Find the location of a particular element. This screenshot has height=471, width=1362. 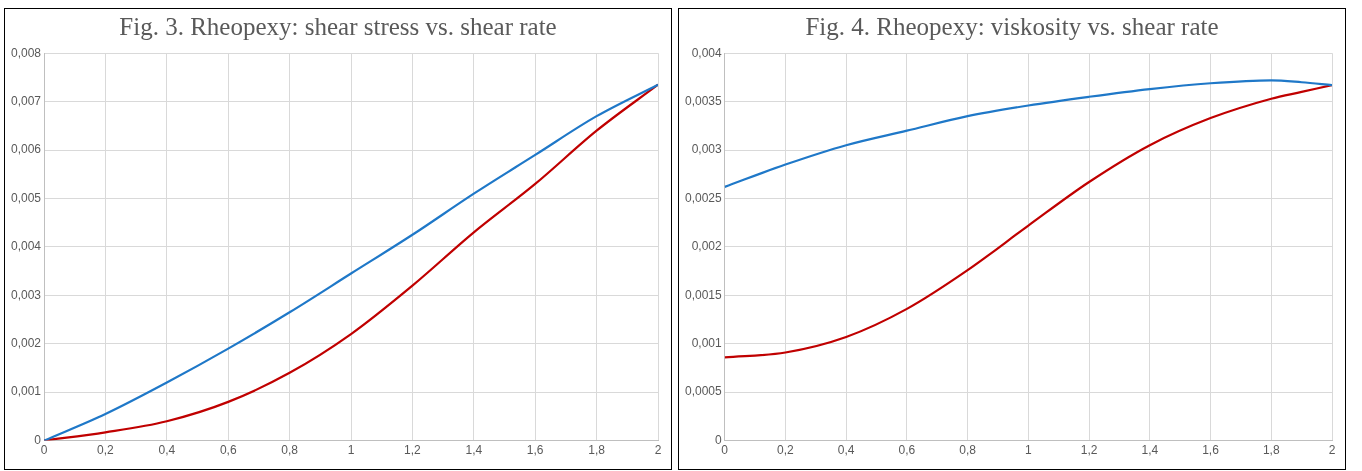

y-tick-label: 0,006 is located at coordinates (26, 149).